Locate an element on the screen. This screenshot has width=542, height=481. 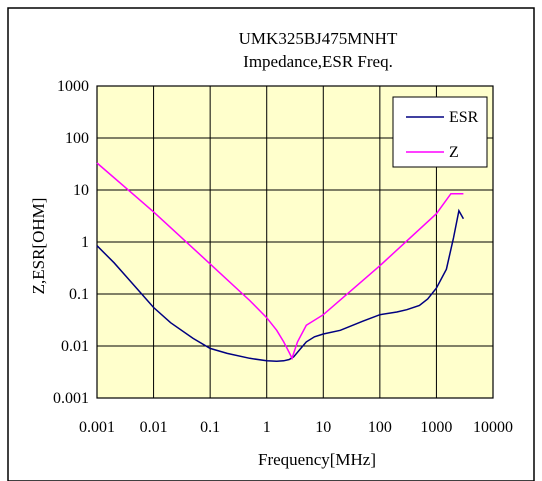
y-tick-label: 10 is located at coordinates (81, 190).